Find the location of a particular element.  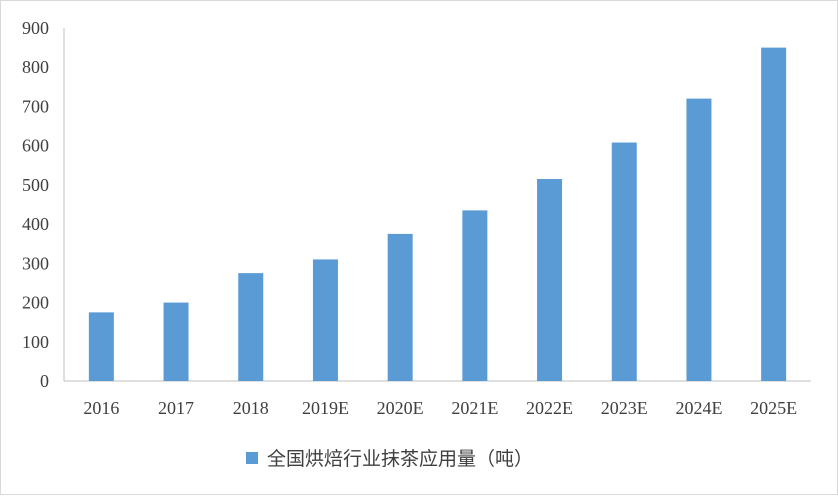

x-tick-label: 2019E is located at coordinates (325, 408).